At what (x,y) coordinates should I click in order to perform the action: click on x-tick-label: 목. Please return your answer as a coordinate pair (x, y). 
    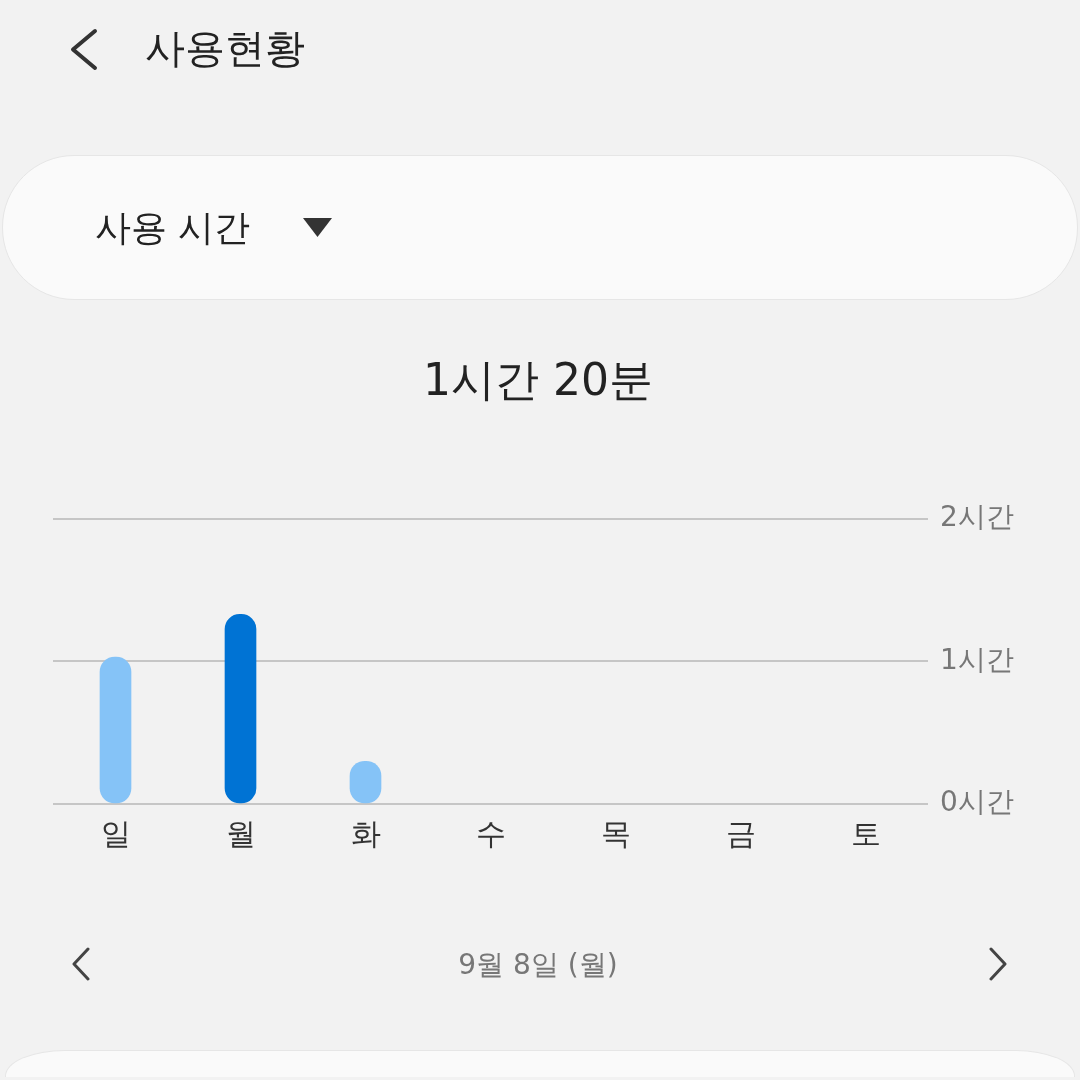
    Looking at the image, I should click on (615, 833).